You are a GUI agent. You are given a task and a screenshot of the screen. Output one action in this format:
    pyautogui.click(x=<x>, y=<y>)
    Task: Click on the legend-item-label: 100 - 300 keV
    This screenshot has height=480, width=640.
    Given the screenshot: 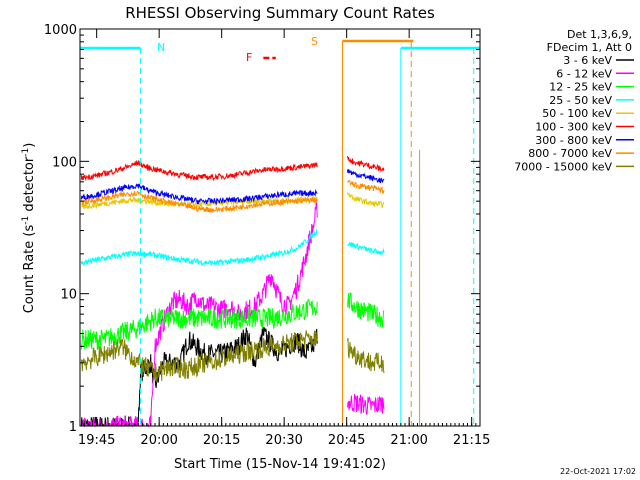 What is the action you would take?
    pyautogui.click(x=573, y=127)
    